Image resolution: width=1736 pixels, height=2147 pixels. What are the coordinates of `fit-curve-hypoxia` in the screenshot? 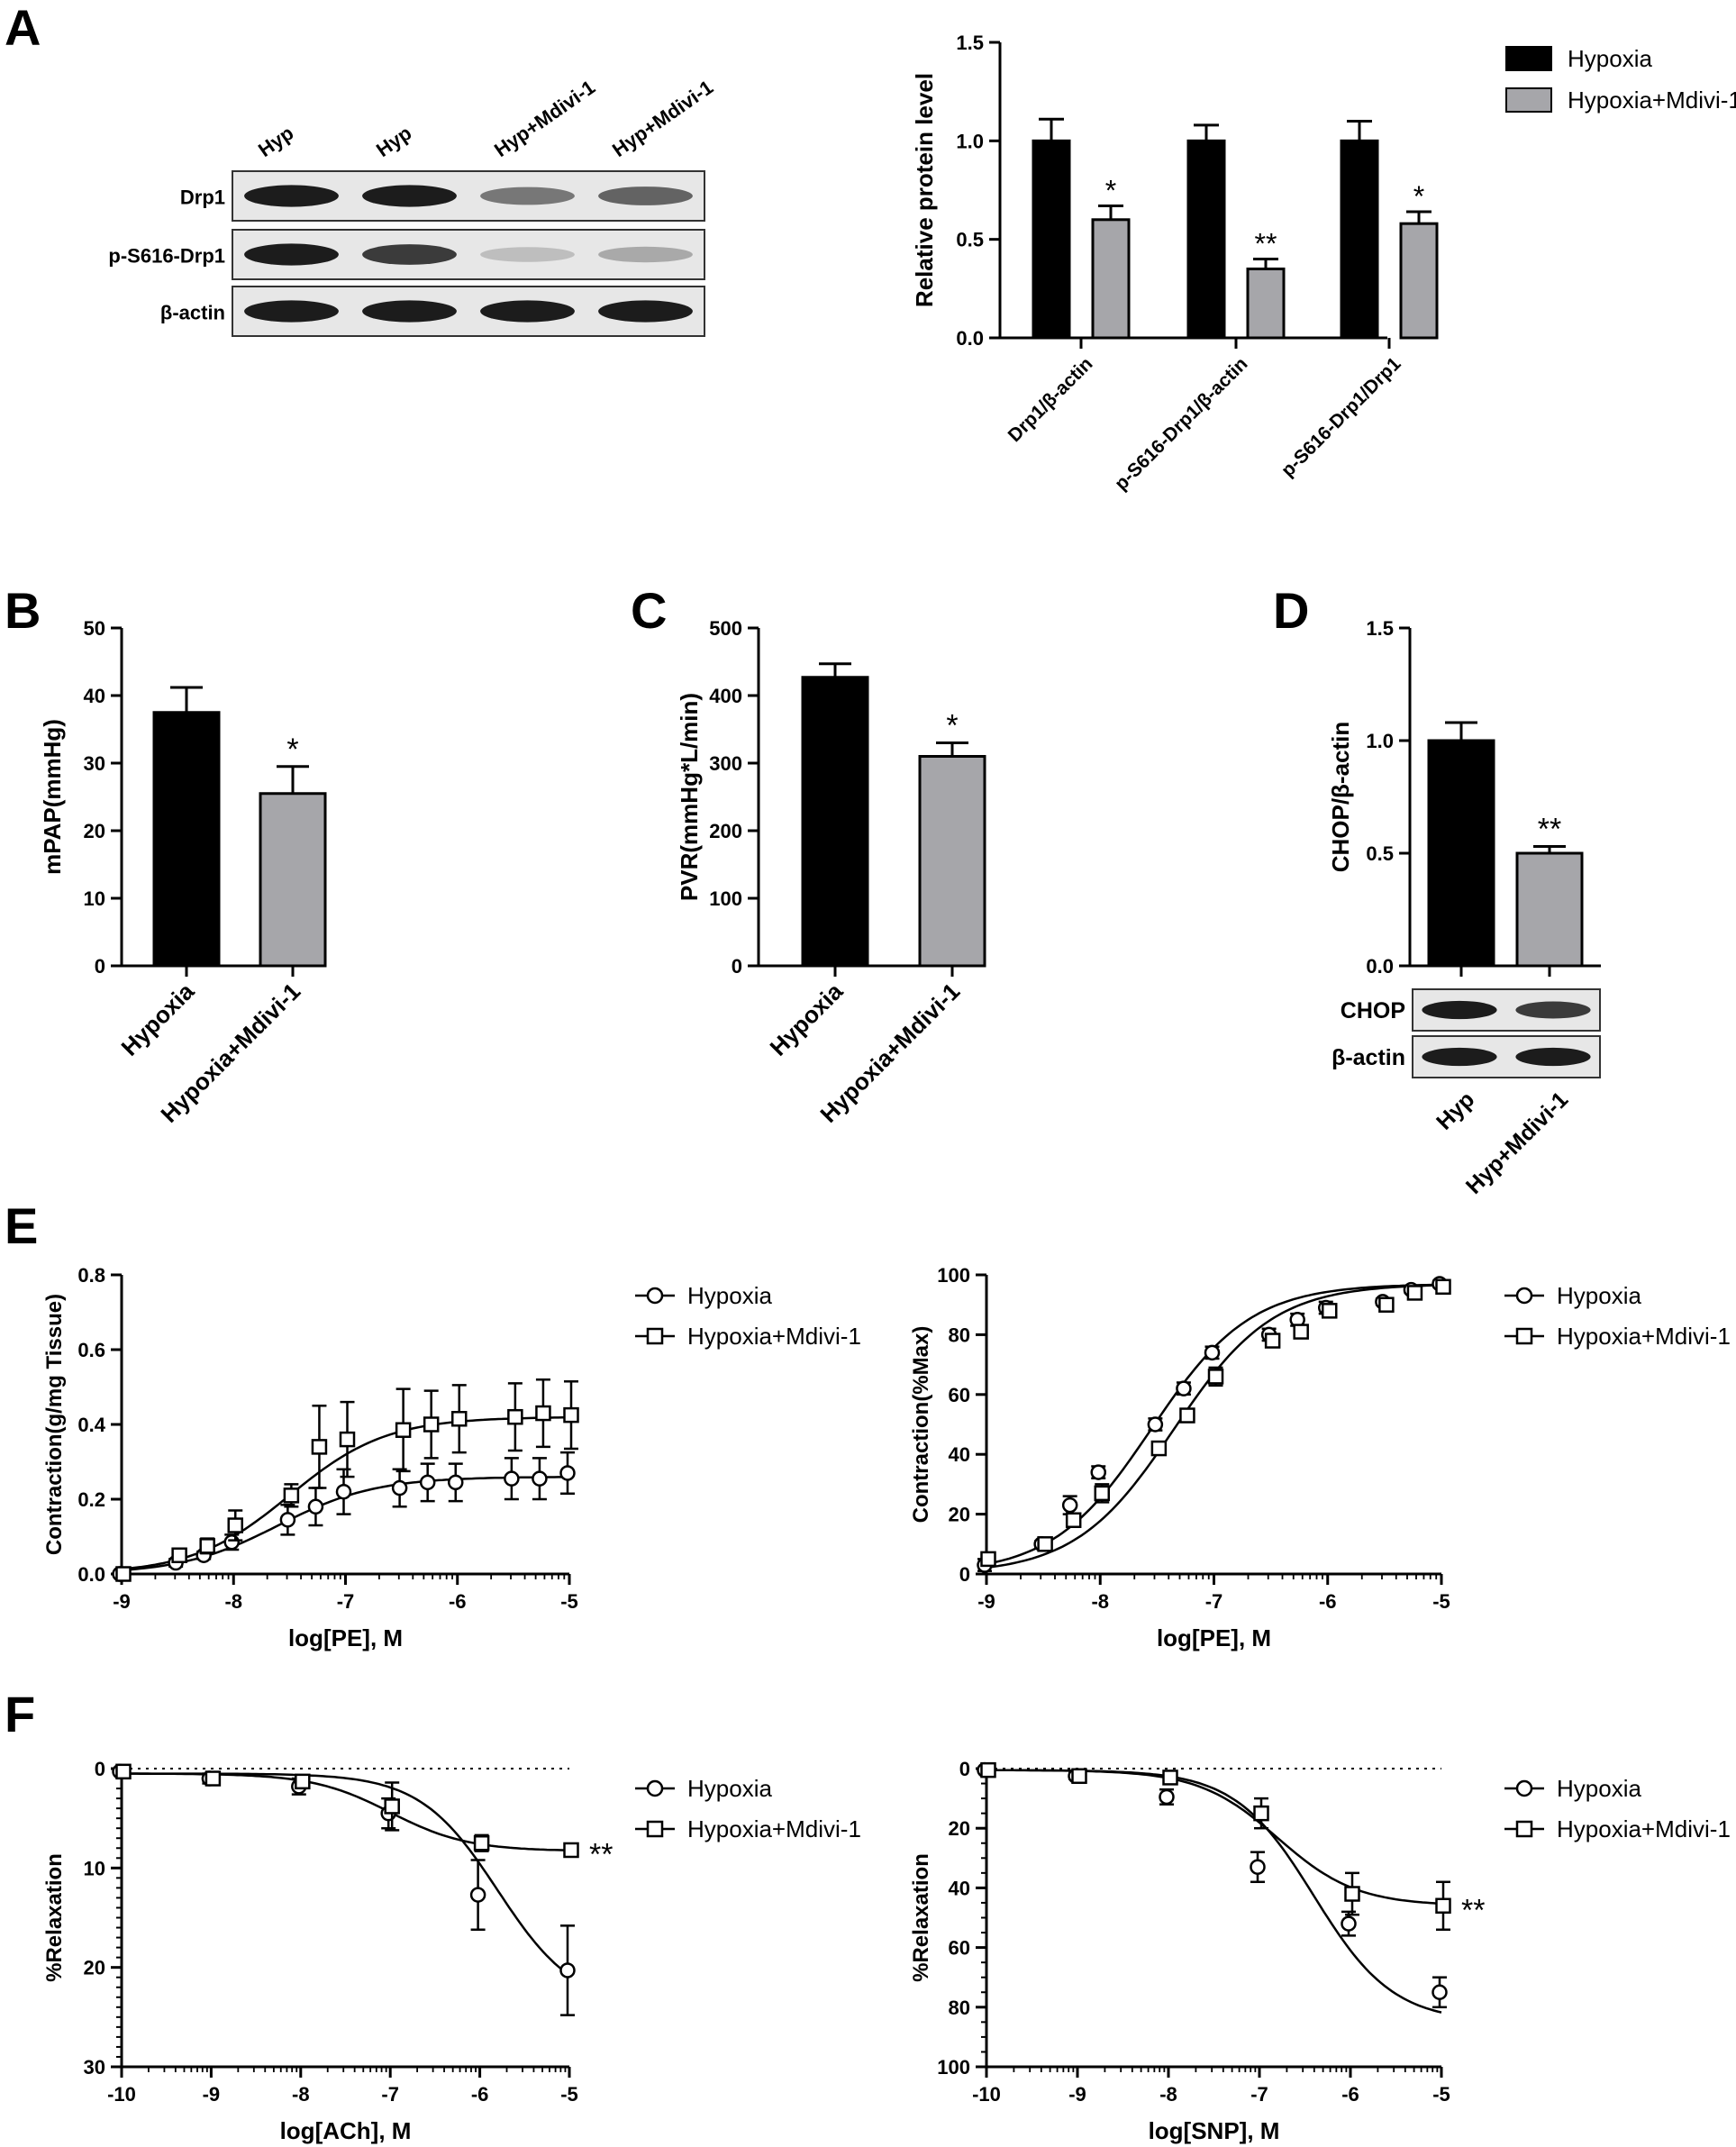 It's located at (1213, 1424).